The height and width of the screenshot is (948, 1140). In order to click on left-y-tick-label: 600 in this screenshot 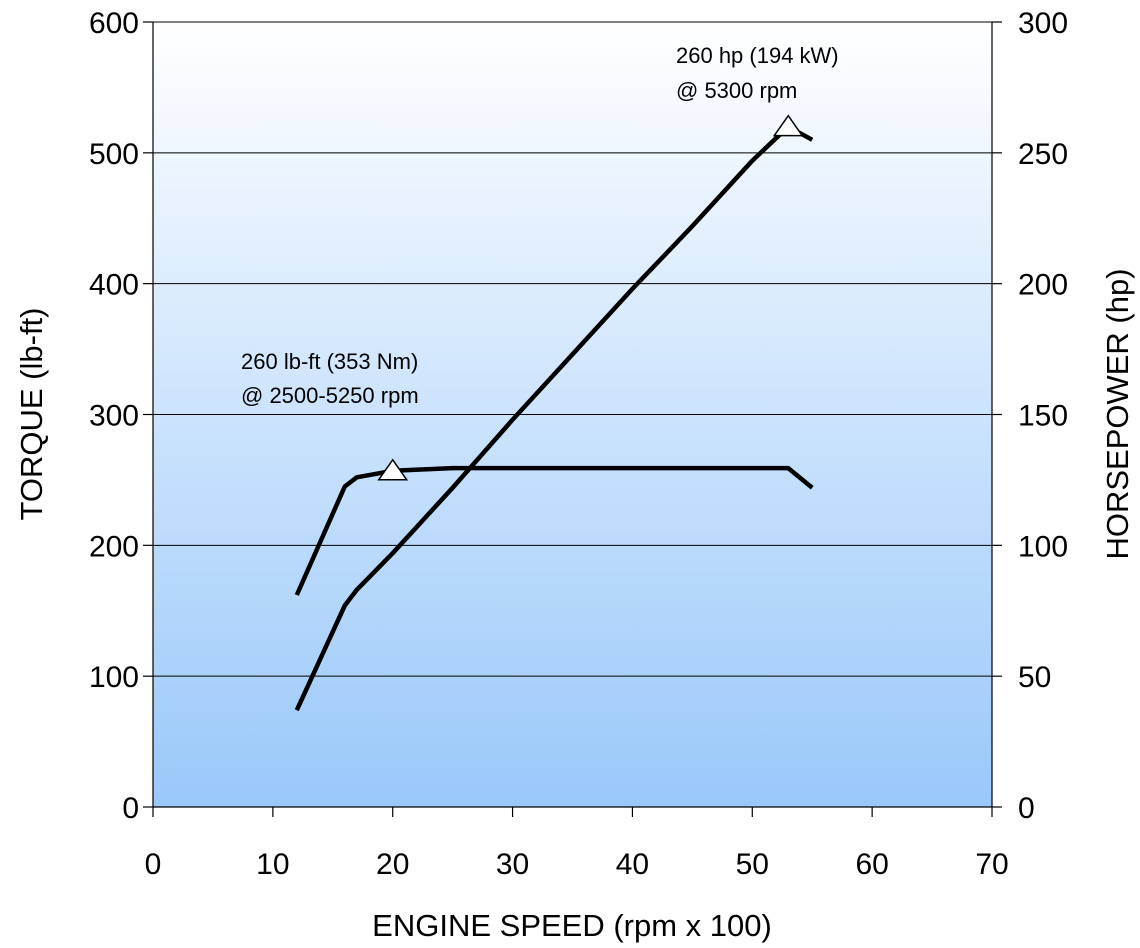, I will do `click(114, 23)`.